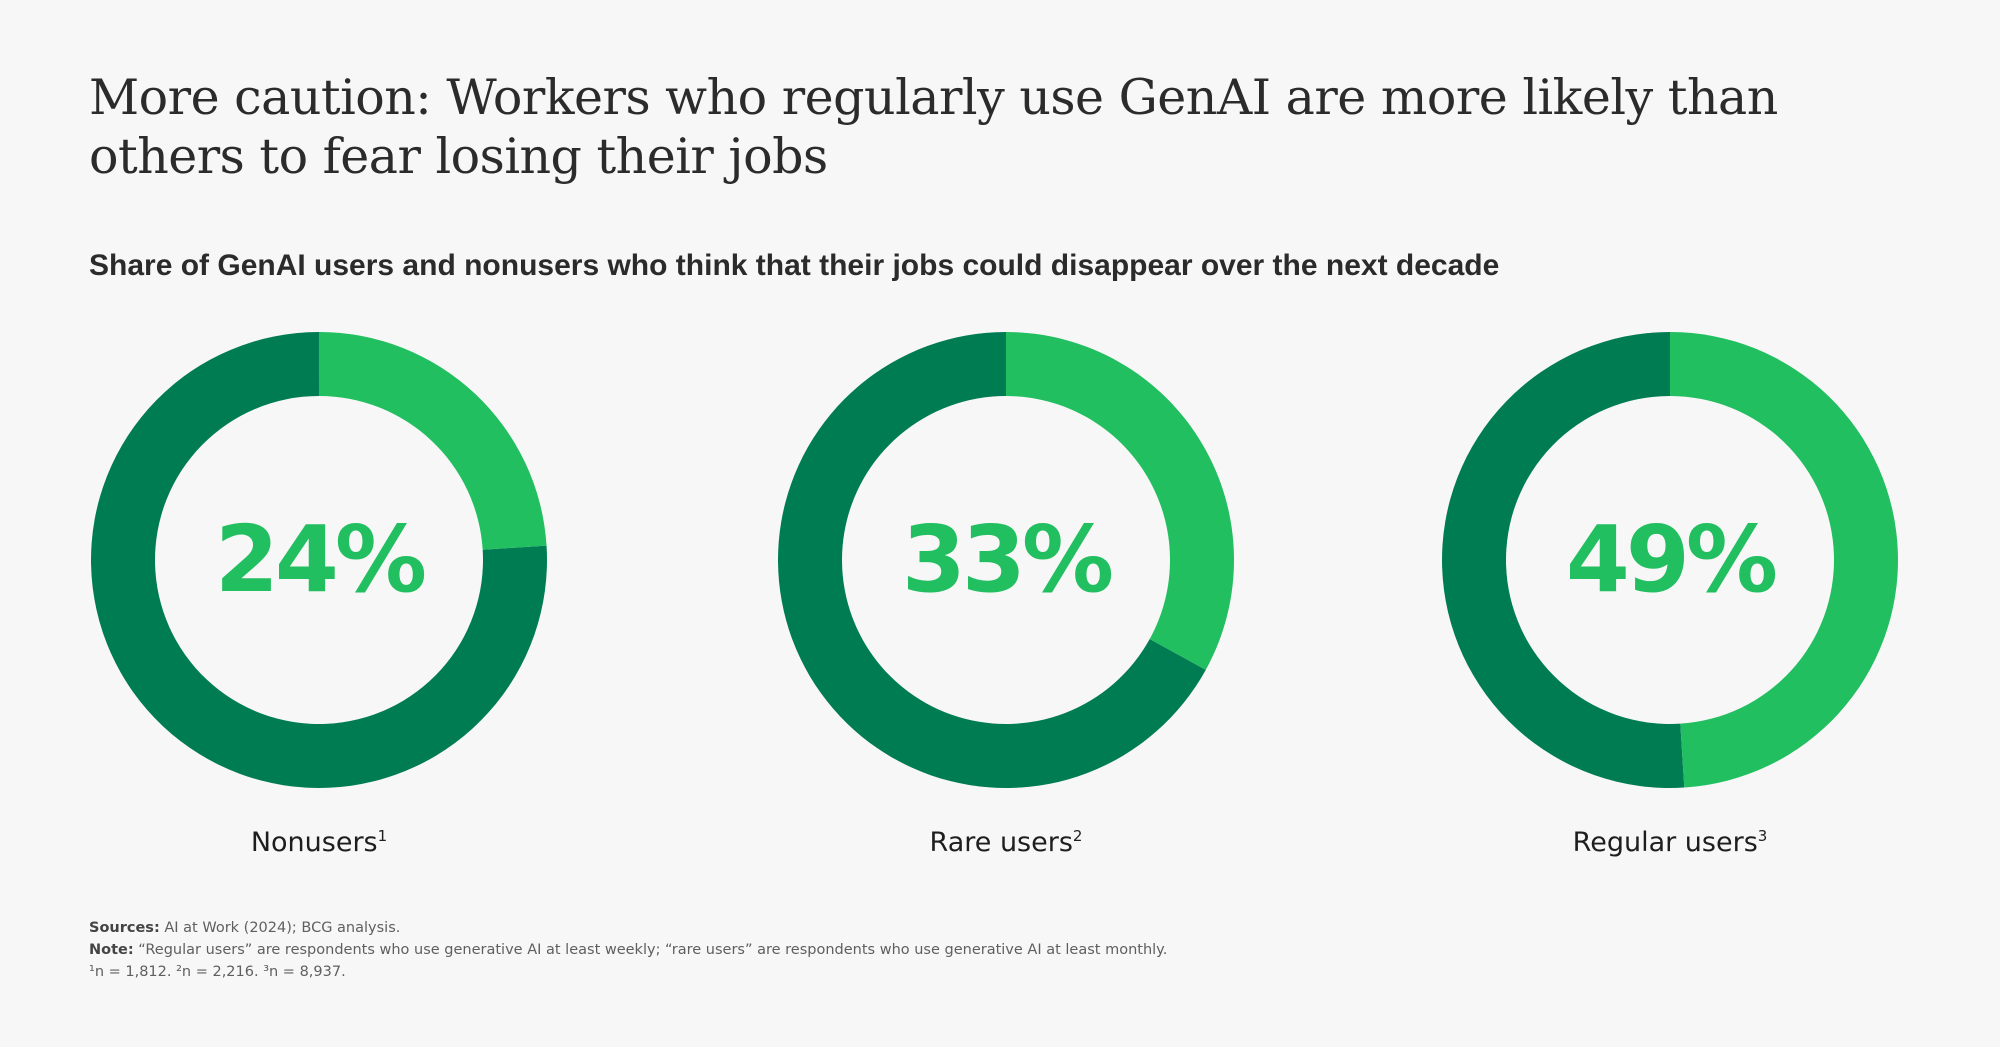 The height and width of the screenshot is (1047, 2000). Describe the element at coordinates (1762, 836) in the screenshot. I see `footnote-marker: 3` at that location.